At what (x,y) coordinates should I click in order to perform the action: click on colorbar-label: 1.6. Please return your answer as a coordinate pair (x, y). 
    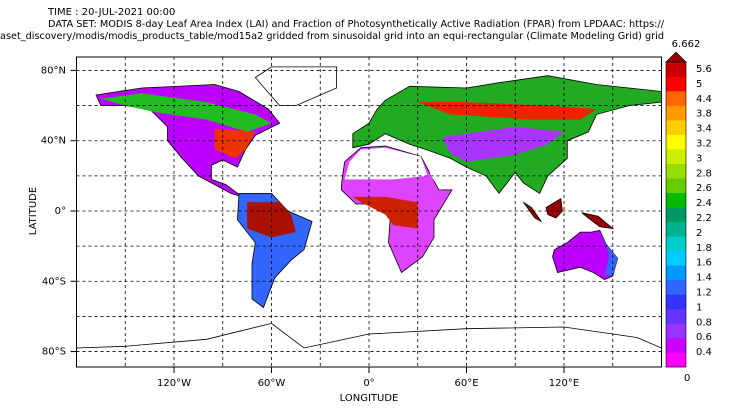
    Looking at the image, I should click on (704, 263).